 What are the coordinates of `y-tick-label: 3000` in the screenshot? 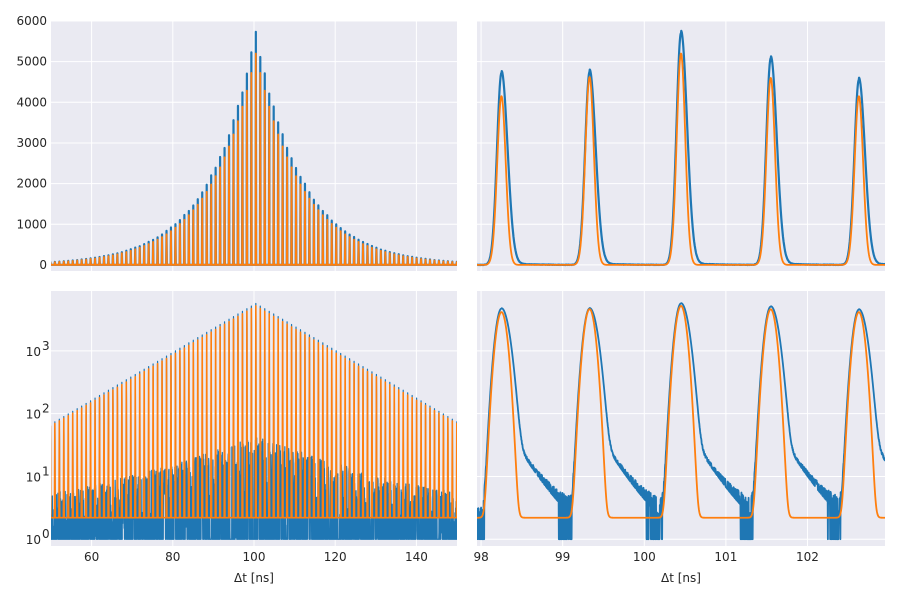 It's located at (31, 143).